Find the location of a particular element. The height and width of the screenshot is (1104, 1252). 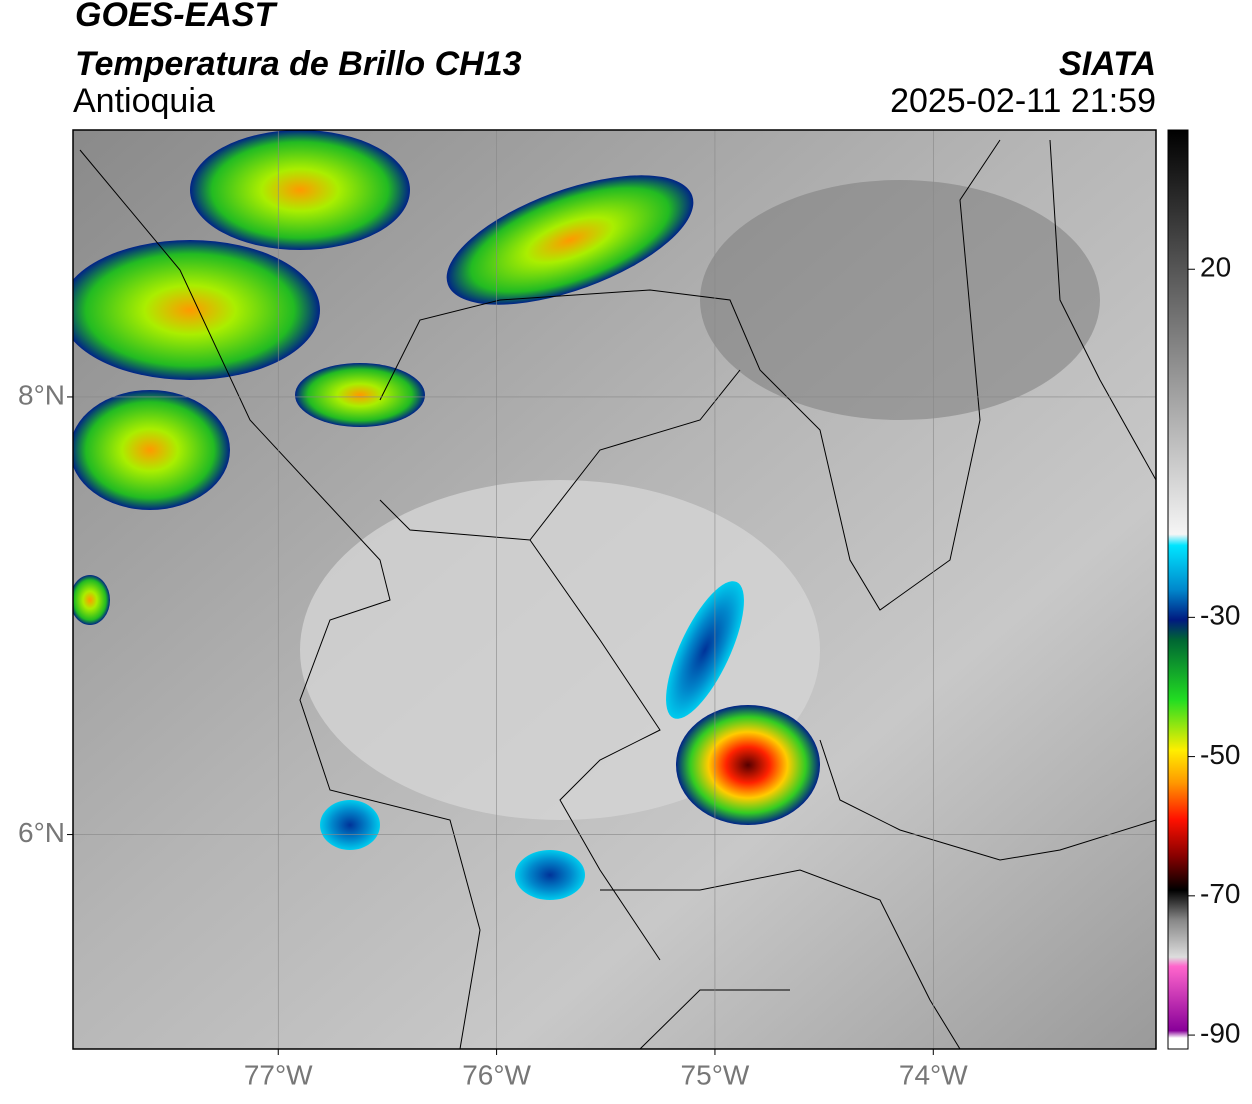

subtitle: Temperatura de Brillo CH13 is located at coordinates (298, 64).